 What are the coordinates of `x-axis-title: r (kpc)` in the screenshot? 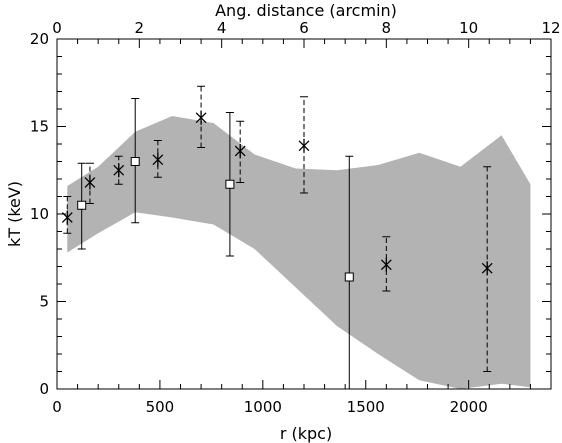 It's located at (306, 433).